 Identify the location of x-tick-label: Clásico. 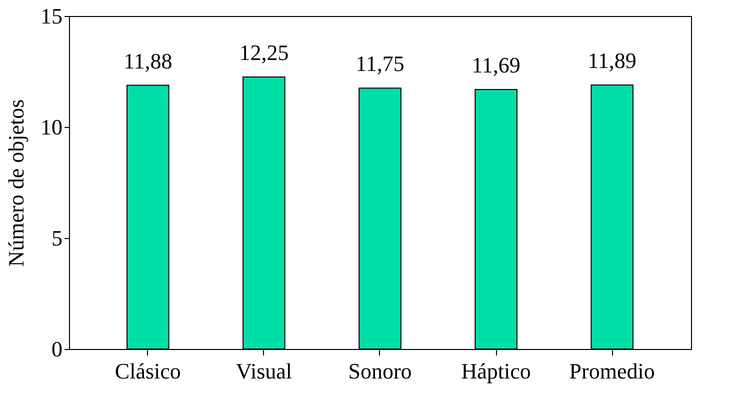
(147, 371).